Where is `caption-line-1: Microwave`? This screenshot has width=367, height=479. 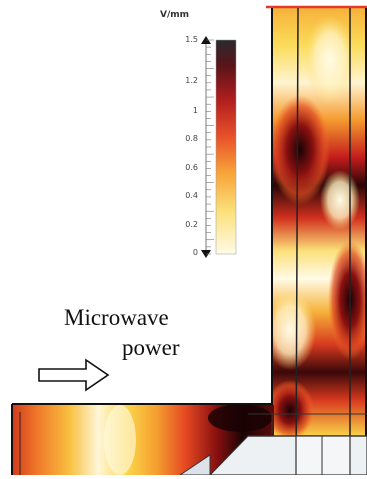 caption-line-1: Microwave is located at coordinates (116, 317).